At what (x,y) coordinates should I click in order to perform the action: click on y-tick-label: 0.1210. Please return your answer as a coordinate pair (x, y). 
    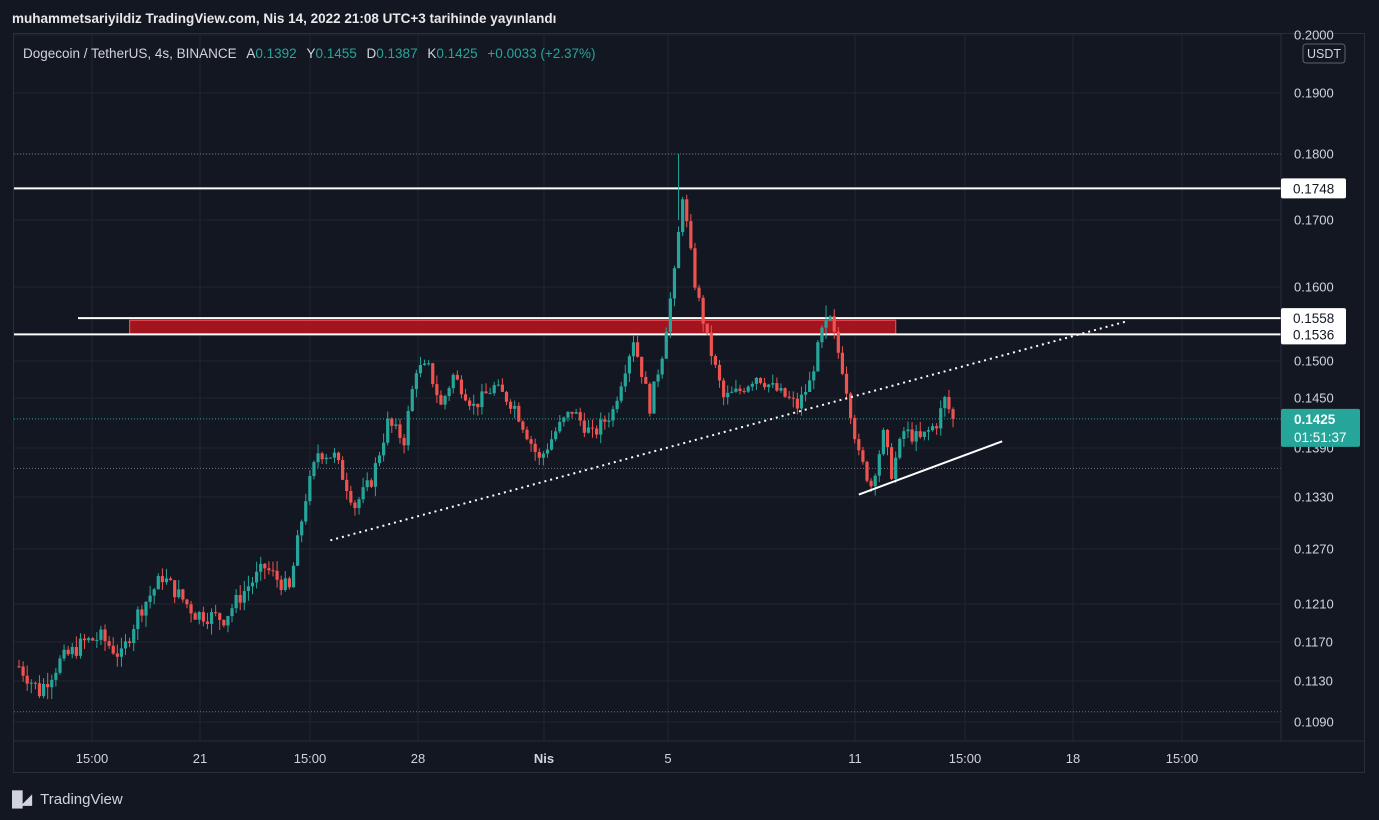
    Looking at the image, I should click on (1314, 604).